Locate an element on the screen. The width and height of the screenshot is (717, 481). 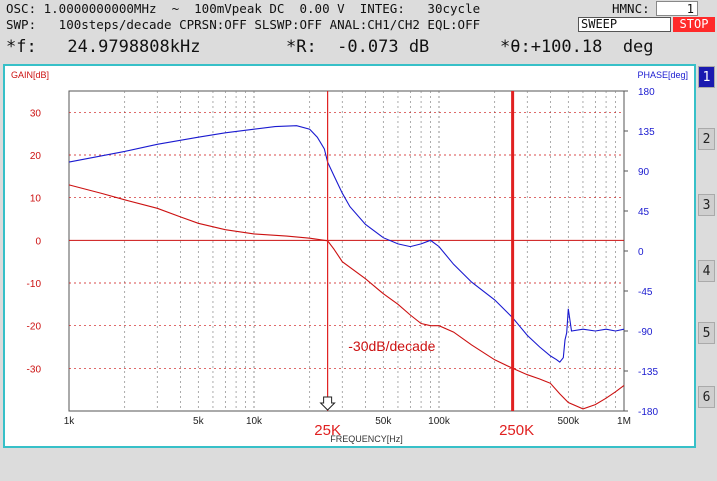
phase-tick-label: 90 is located at coordinates (644, 172).